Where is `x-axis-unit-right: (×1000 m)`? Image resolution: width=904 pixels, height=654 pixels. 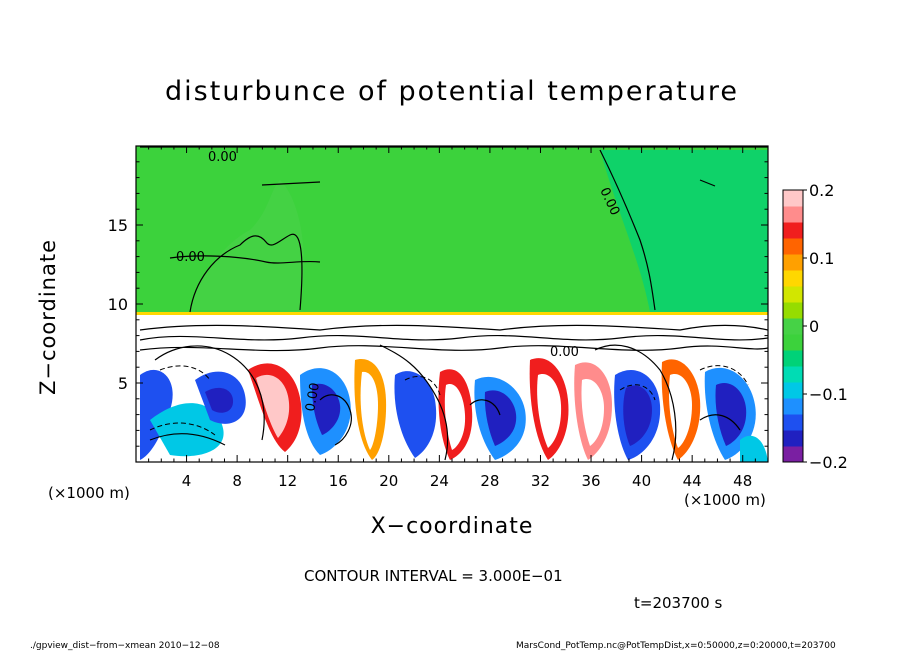 x-axis-unit-right: (×1000 m) is located at coordinates (725, 500).